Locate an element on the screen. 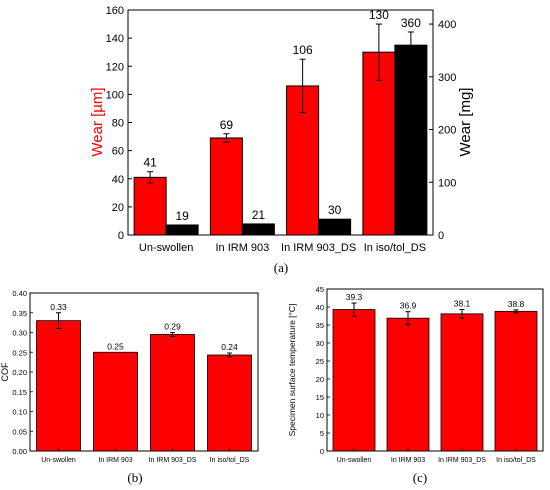  data-label-b-0: 0.33 is located at coordinates (58, 307).